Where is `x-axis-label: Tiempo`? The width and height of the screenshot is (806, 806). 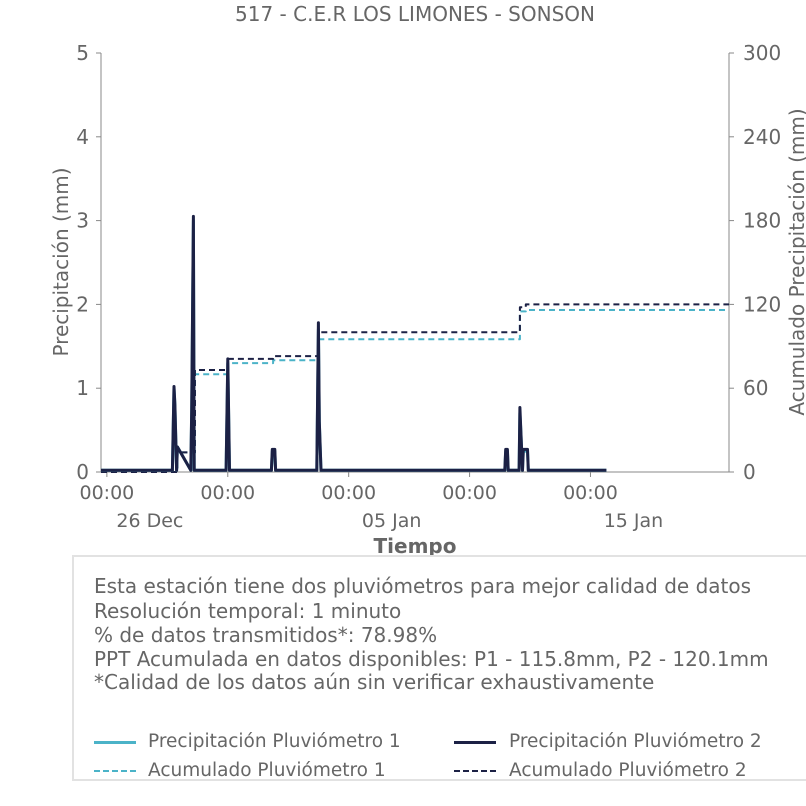 x-axis-label: Tiempo is located at coordinates (415, 546).